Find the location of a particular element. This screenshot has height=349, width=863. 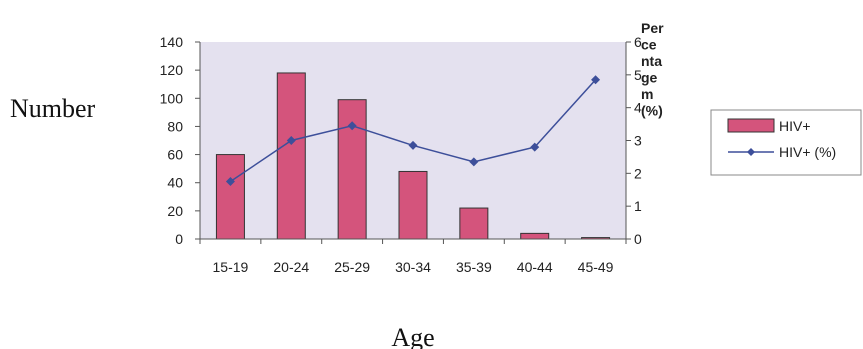

y2-axis-title-line: (%) is located at coordinates (652, 111).